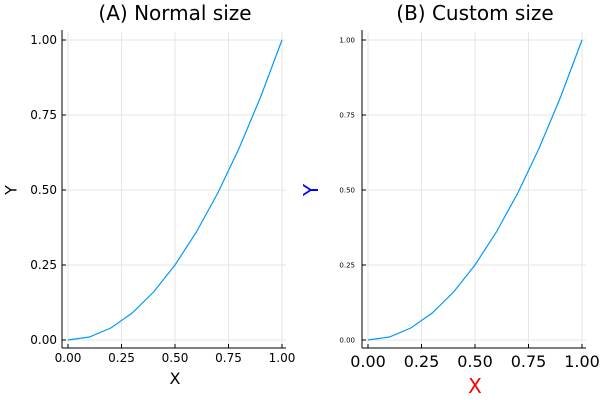 This screenshot has width=600, height=400. What do you see at coordinates (43, 40) in the screenshot?
I see `panel-a-y-tick-label: 1.00` at bounding box center [43, 40].